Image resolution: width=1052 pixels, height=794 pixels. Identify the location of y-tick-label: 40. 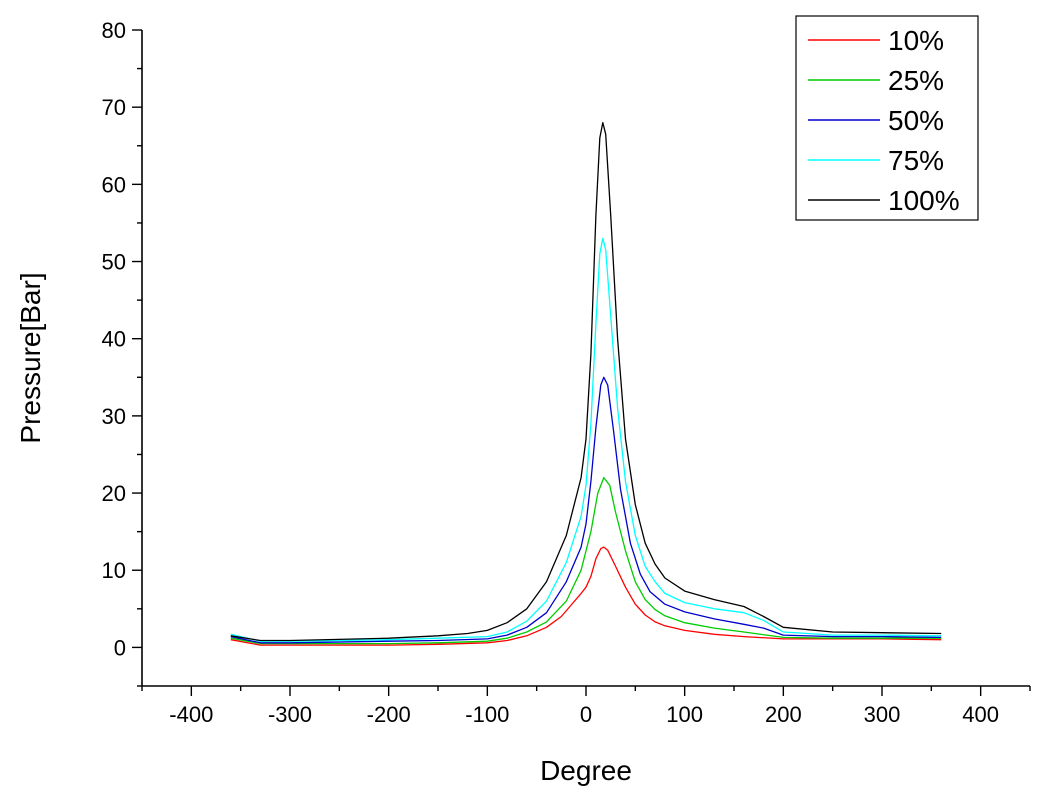
(114, 339).